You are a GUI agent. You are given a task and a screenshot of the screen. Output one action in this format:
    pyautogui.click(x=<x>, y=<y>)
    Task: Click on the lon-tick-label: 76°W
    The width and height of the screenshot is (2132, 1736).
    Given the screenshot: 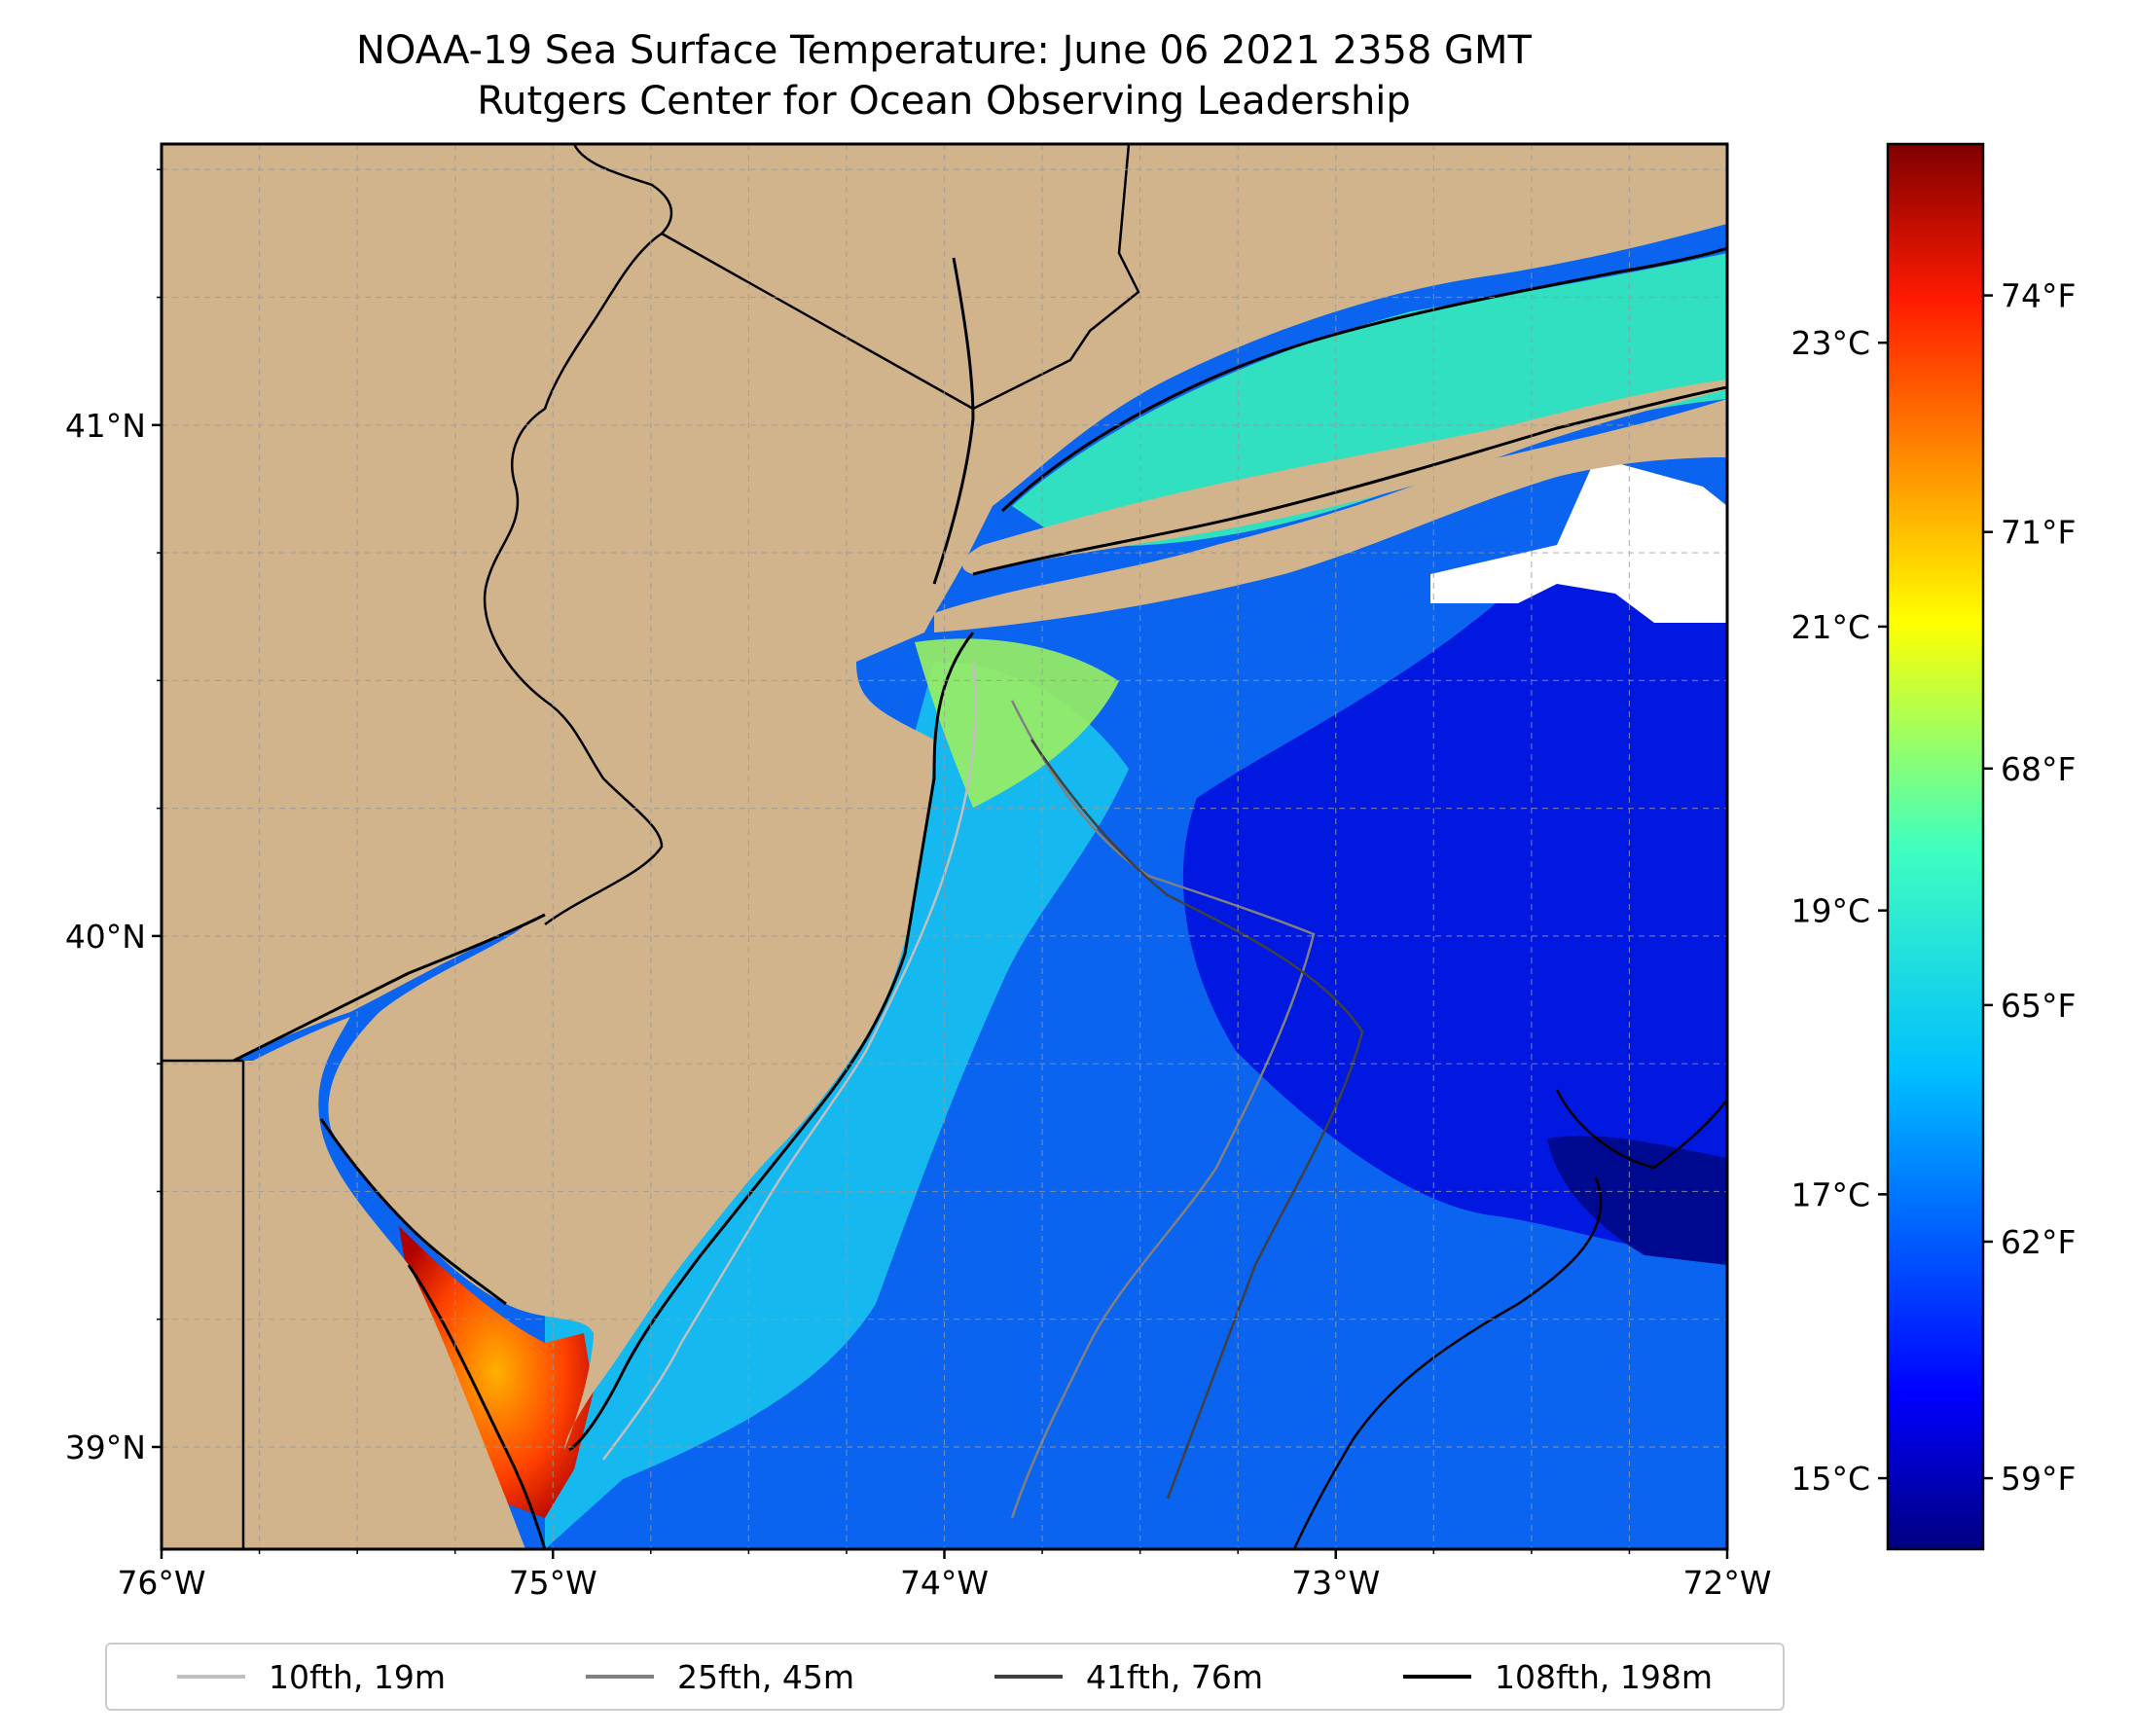 What is the action you would take?
    pyautogui.click(x=161, y=1583)
    